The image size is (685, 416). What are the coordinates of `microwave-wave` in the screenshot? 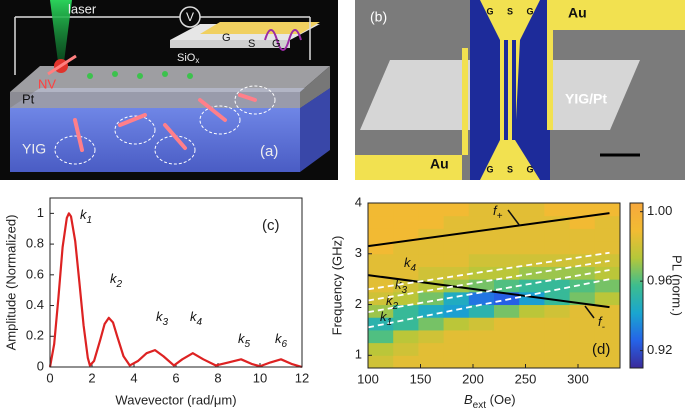 It's located at (283, 40).